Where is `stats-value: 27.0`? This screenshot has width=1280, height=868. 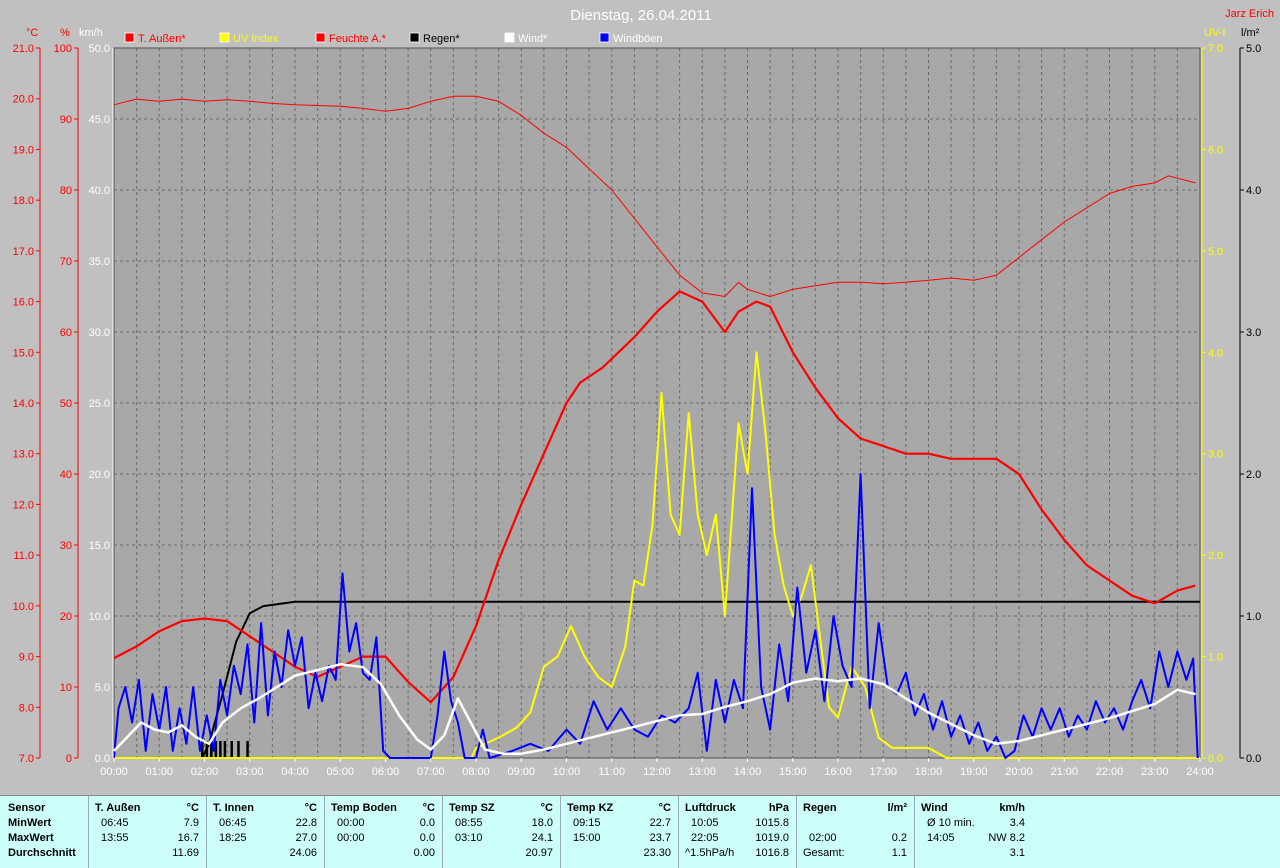 stats-value: 27.0 is located at coordinates (306, 838).